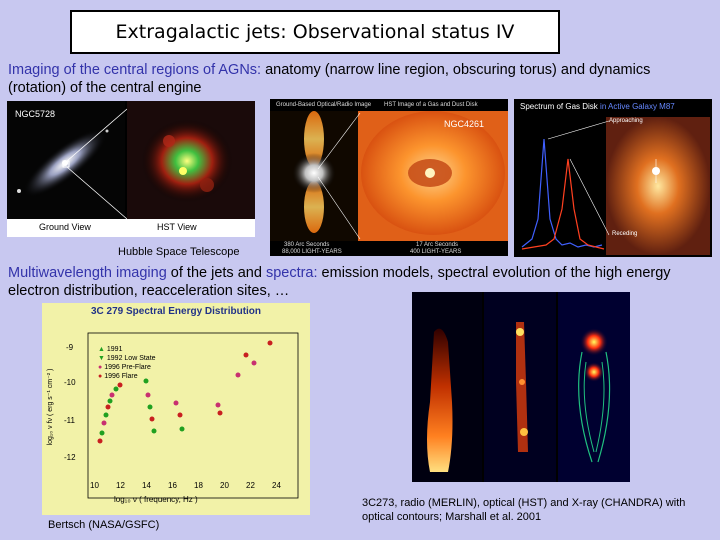 The height and width of the screenshot is (540, 720). I want to click on sed-ylabel: log₁₀ ν fν ( erg s⁻¹ cm⁻² ), so click(50, 407).